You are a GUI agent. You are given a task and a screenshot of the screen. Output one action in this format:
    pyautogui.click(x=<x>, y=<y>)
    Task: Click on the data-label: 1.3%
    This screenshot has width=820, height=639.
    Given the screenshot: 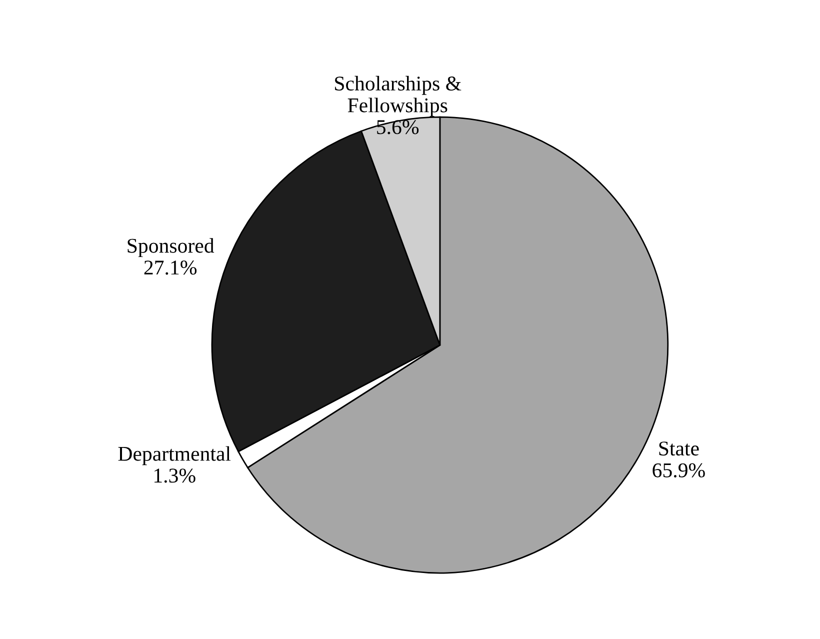 What is the action you would take?
    pyautogui.click(x=175, y=475)
    